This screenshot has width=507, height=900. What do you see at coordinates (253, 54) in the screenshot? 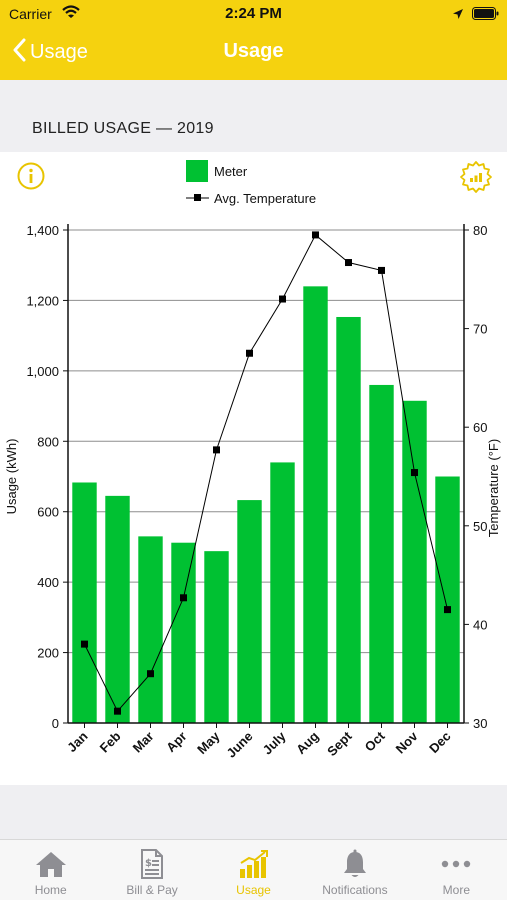
I see `nav-bar: Usage Usage` at bounding box center [253, 54].